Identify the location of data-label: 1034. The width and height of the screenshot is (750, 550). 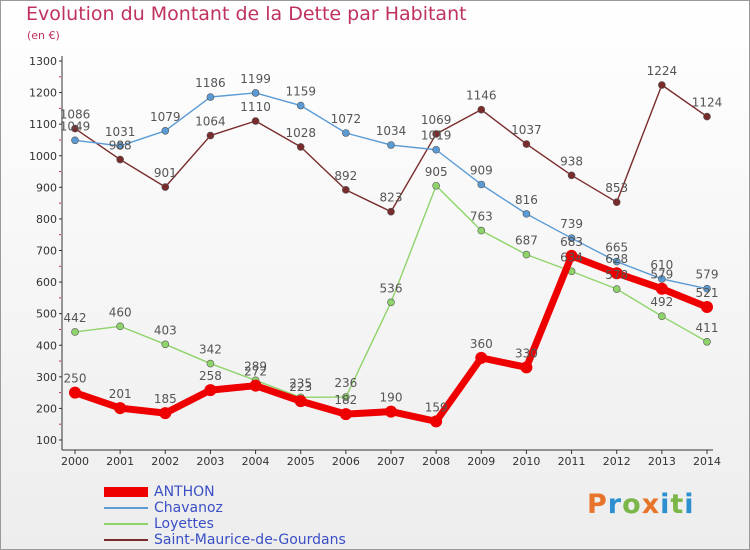
(391, 131).